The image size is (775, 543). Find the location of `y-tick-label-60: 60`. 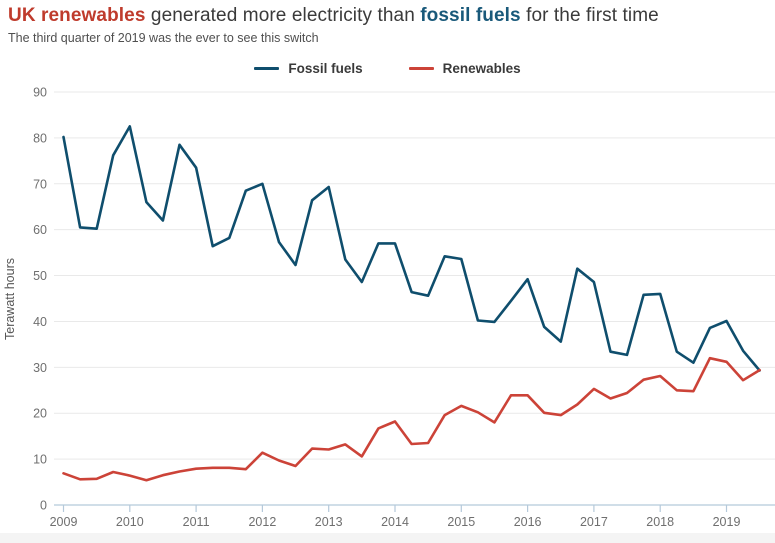

y-tick-label-60: 60 is located at coordinates (40, 230).